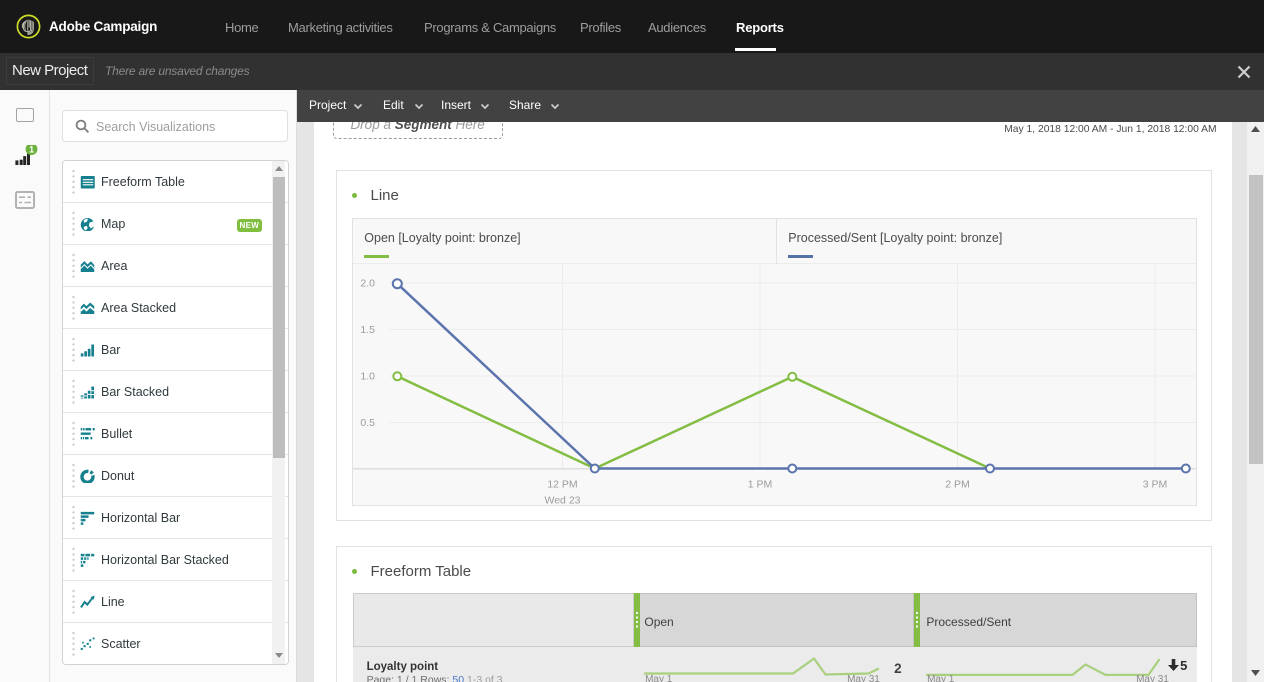 The height and width of the screenshot is (682, 1264). Describe the element at coordinates (368, 376) in the screenshot. I see `svg-text: 1.0` at that location.